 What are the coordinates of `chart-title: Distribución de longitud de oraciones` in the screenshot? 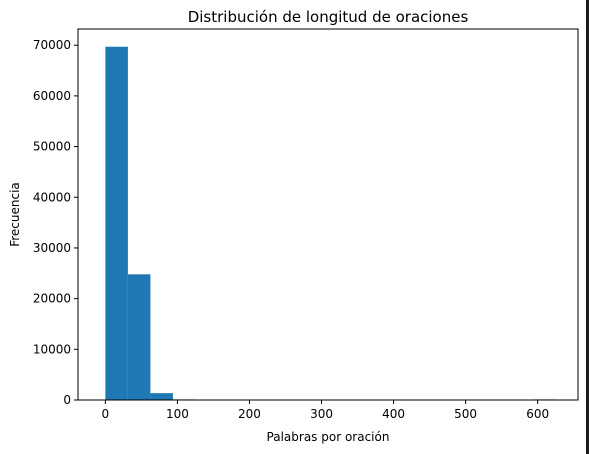 It's located at (328, 17).